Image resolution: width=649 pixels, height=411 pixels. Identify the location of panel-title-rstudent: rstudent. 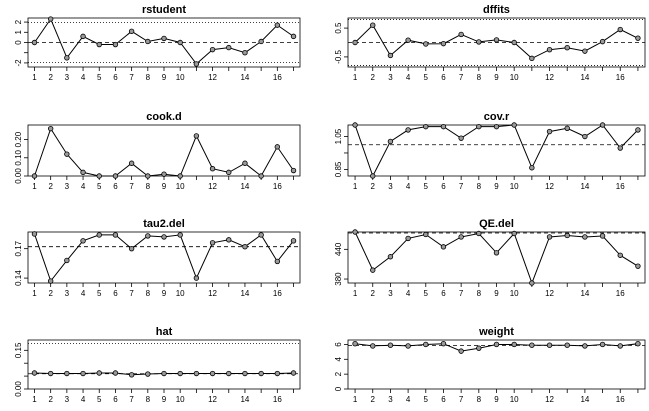
(164, 10).